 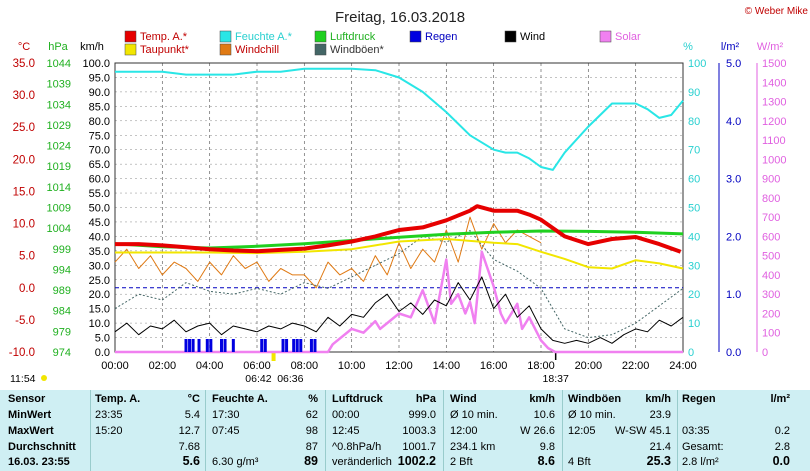 What do you see at coordinates (27, 399) in the screenshot?
I see `table-header: Sensor` at bounding box center [27, 399].